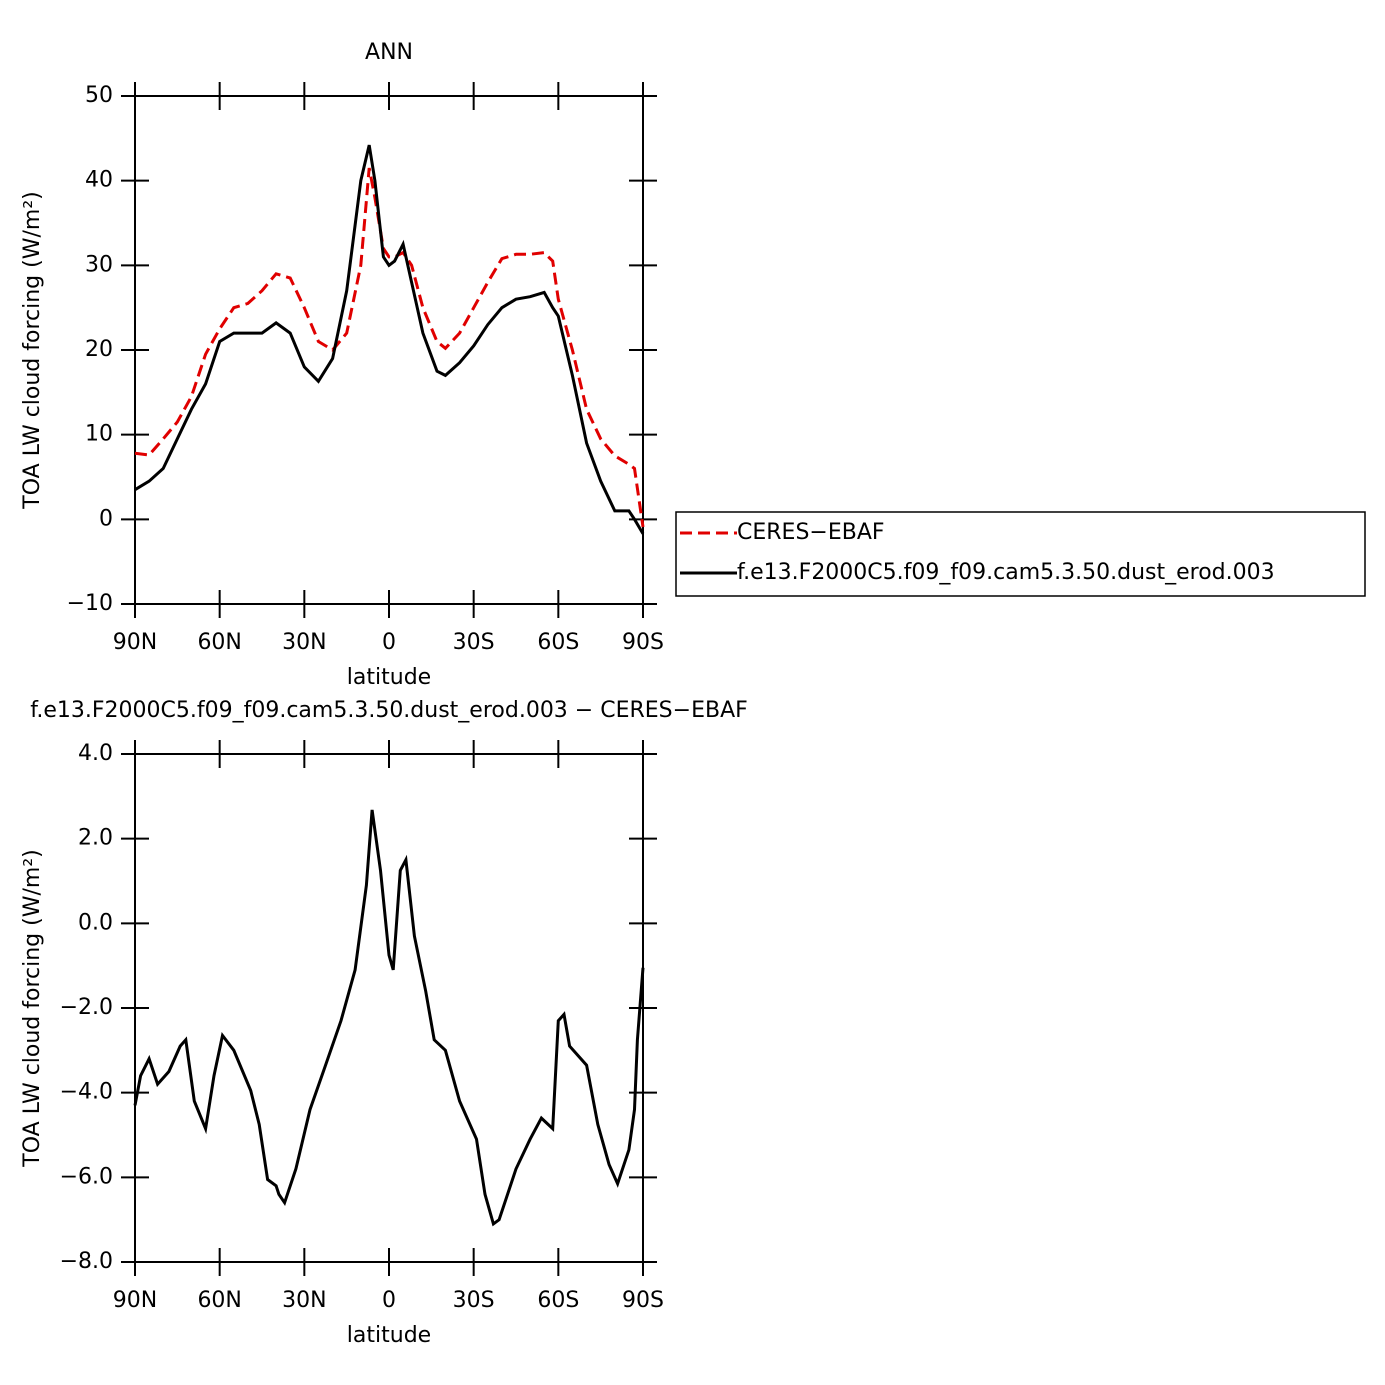  I want to click on y-tick-label: −2.0, so click(86, 1007).